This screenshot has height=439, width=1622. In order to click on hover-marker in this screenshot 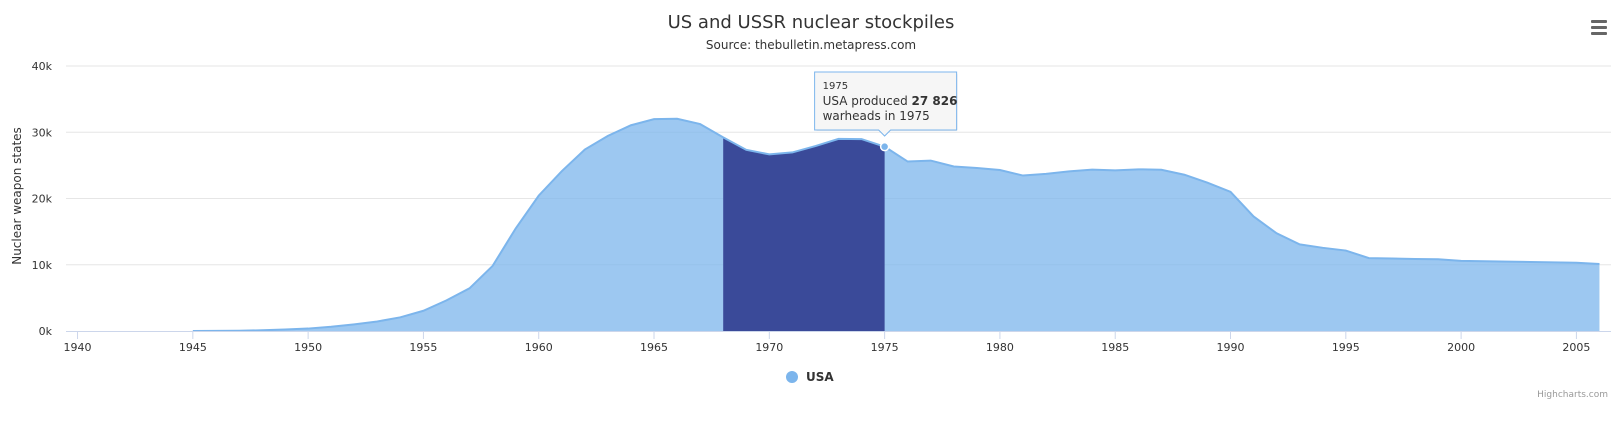, I will do `click(884, 146)`.